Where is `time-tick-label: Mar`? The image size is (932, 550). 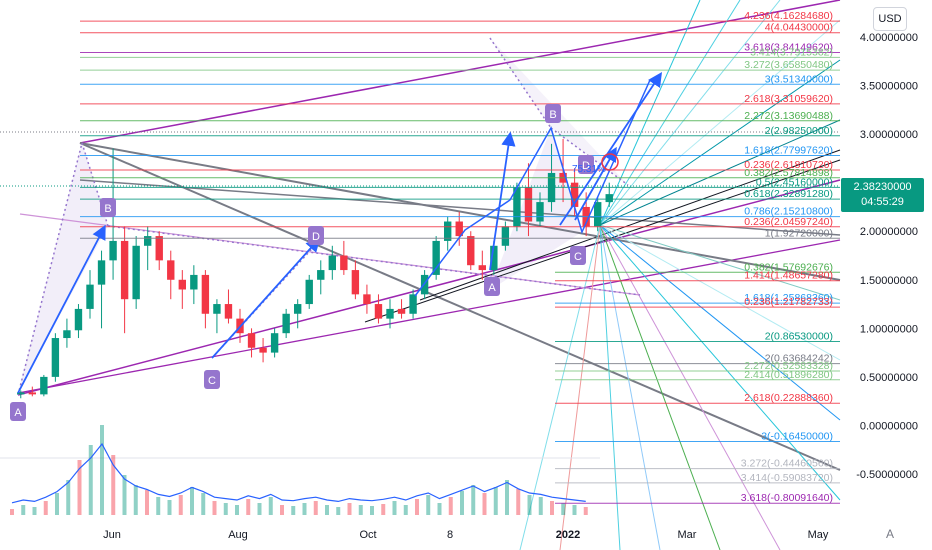 time-tick-label: Mar is located at coordinates (687, 535).